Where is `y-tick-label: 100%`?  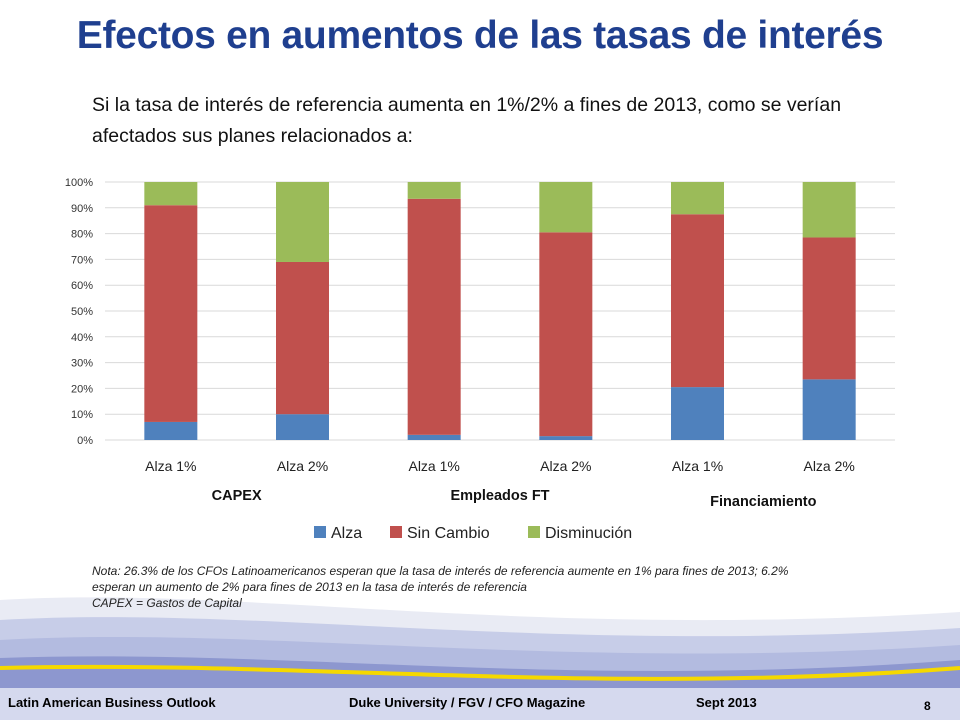 y-tick-label: 100% is located at coordinates (79, 183).